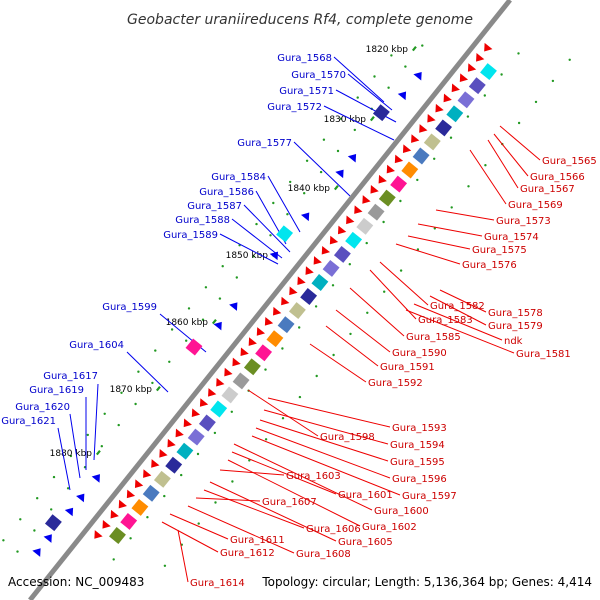  What do you see at coordinates (56, 390) in the screenshot?
I see `gene-label: Gura_1619` at bounding box center [56, 390].